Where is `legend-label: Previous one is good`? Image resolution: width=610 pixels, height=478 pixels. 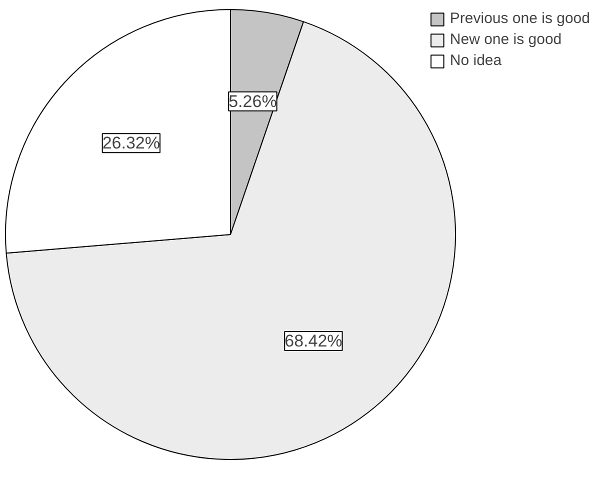 legend-label: Previous one is good is located at coordinates (520, 18).